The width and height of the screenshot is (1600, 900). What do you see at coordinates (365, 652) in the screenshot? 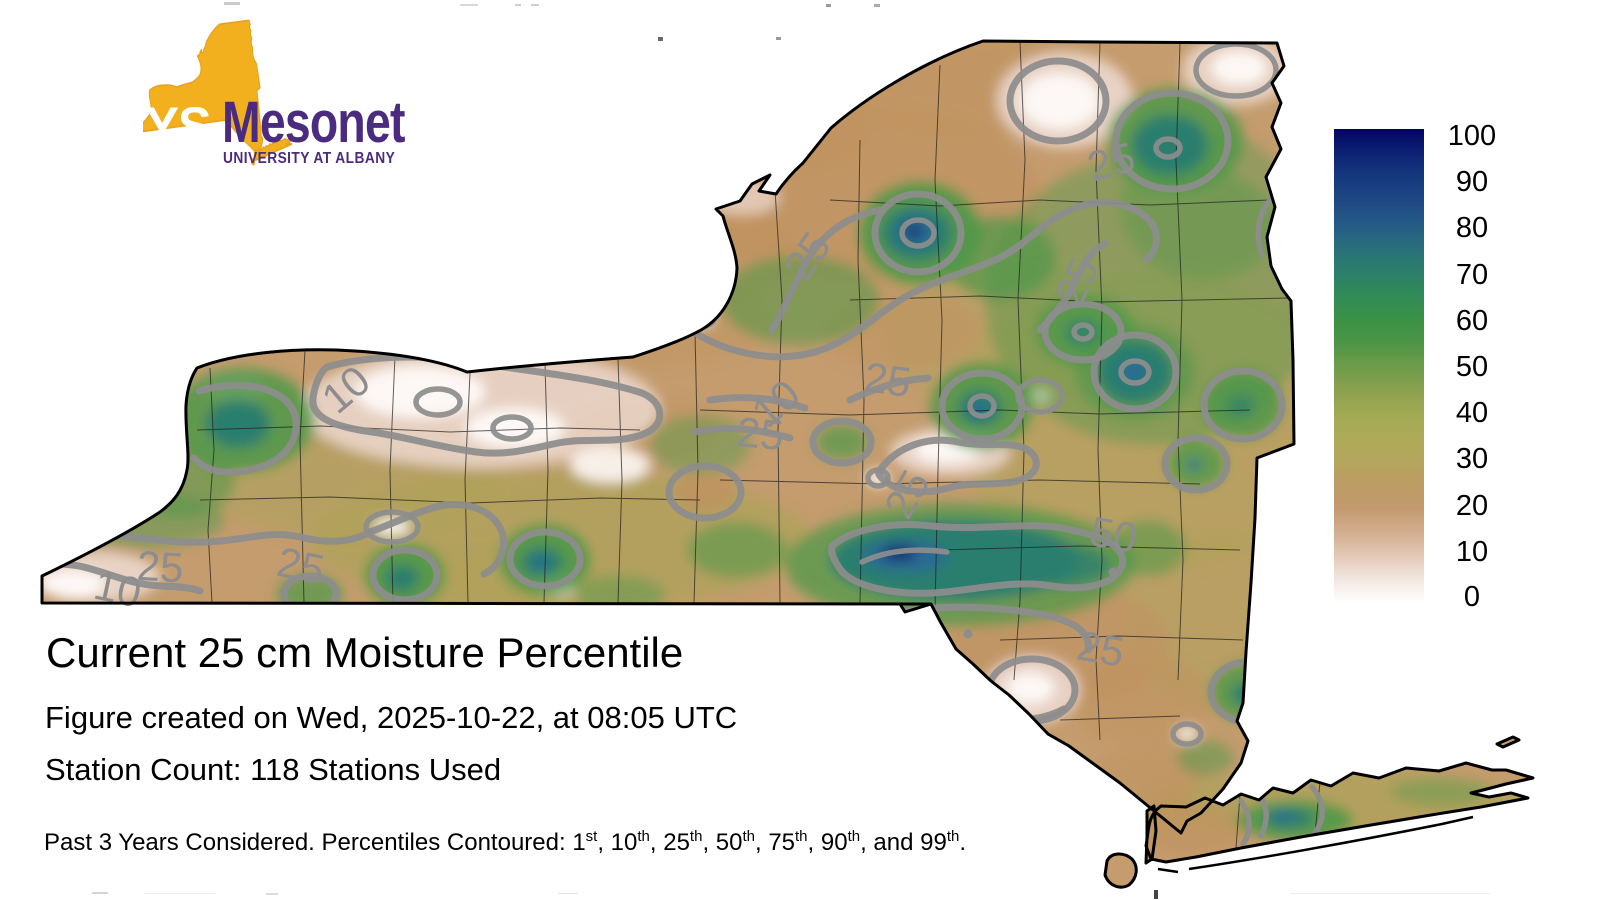
I see `figure-title: Current 25 cm Moisture Percentile` at bounding box center [365, 652].